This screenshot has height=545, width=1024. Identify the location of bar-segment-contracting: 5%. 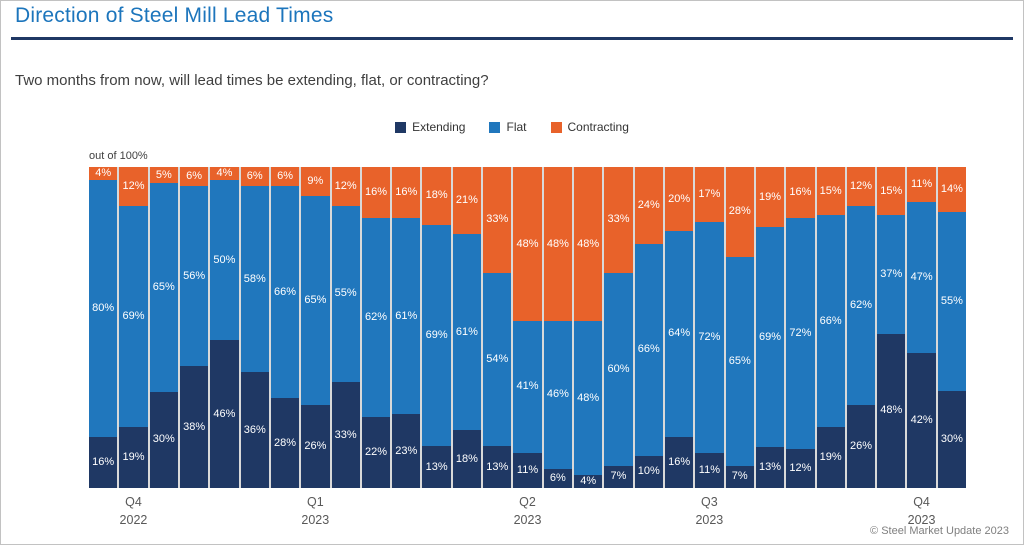
(163, 175).